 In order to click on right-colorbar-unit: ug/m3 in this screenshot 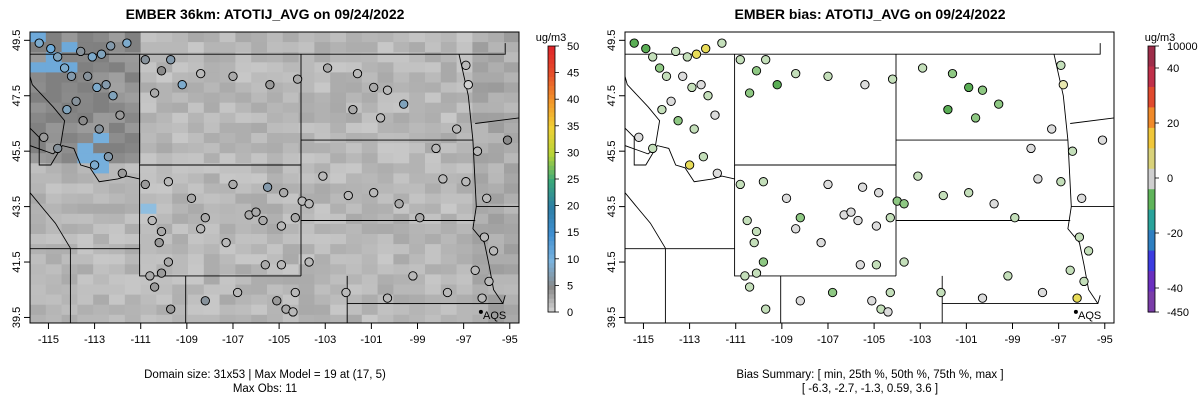, I will do `click(1160, 38)`.